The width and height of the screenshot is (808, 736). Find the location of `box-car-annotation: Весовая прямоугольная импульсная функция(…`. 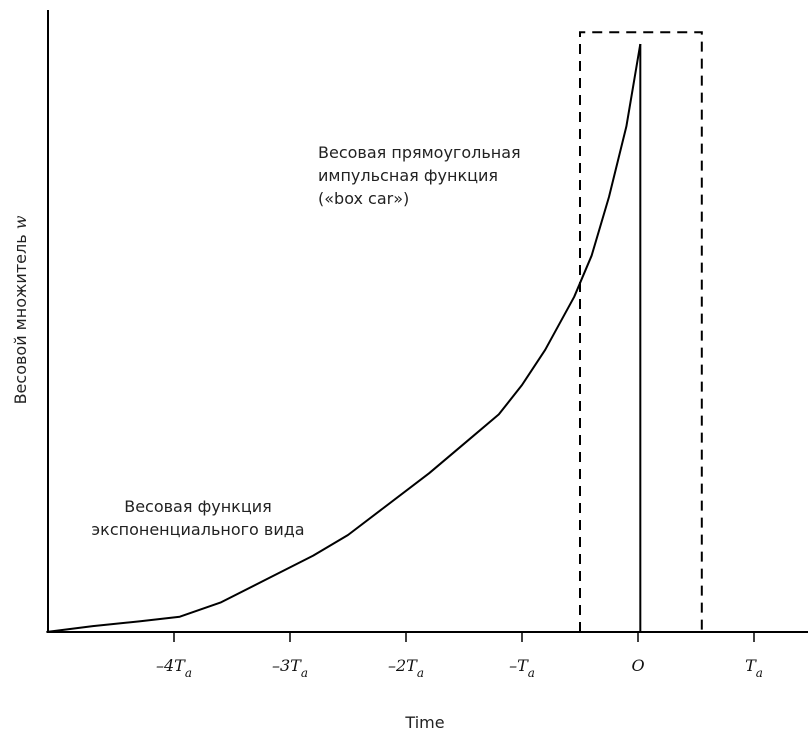

box-car-annotation: Весовая прямоугольная импульсная функция(… is located at coordinates (419, 175).